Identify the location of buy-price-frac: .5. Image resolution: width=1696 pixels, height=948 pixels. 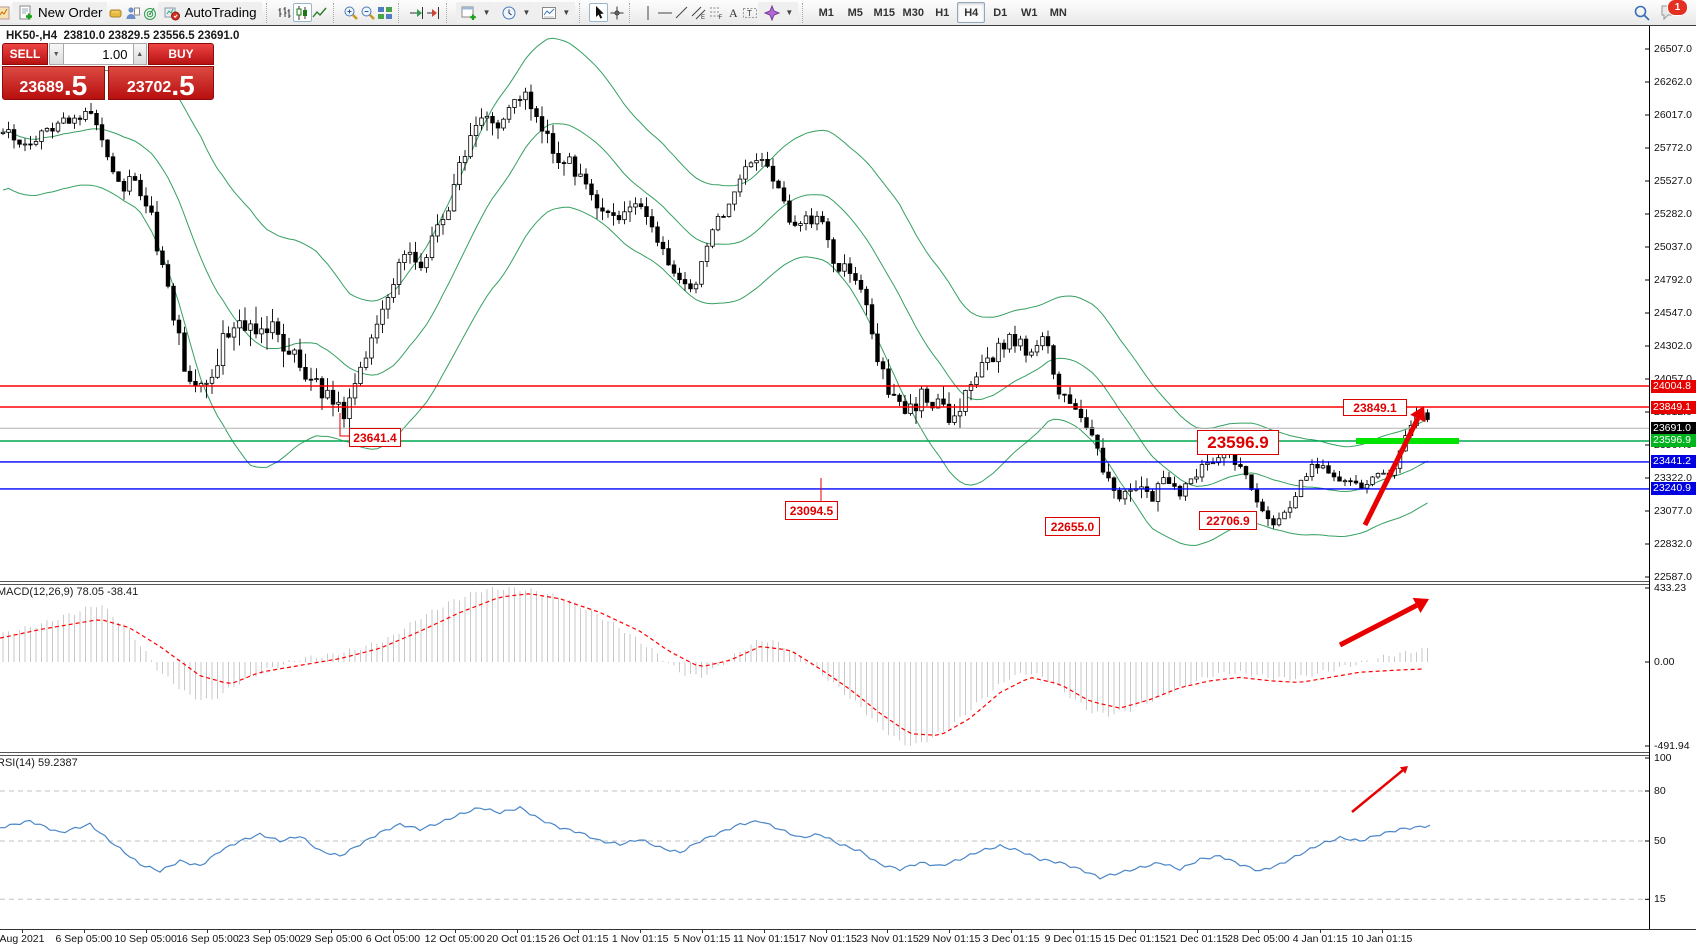
(183, 85).